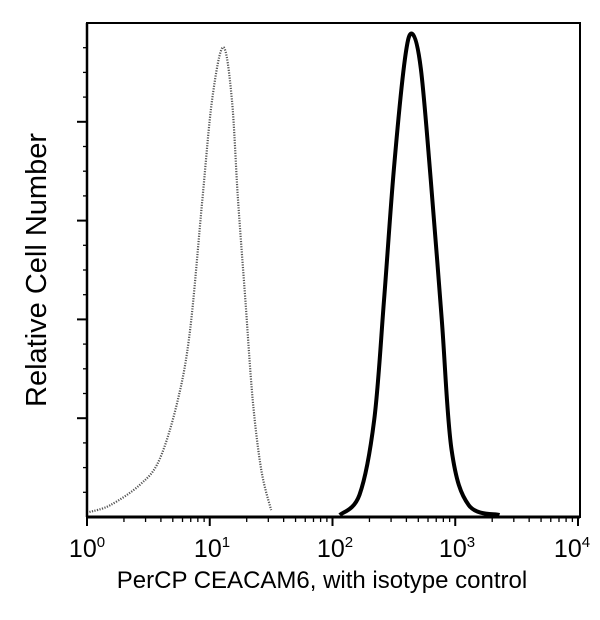  Describe the element at coordinates (87, 548) in the screenshot. I see `x-tick-label-0: 10⁰` at that location.